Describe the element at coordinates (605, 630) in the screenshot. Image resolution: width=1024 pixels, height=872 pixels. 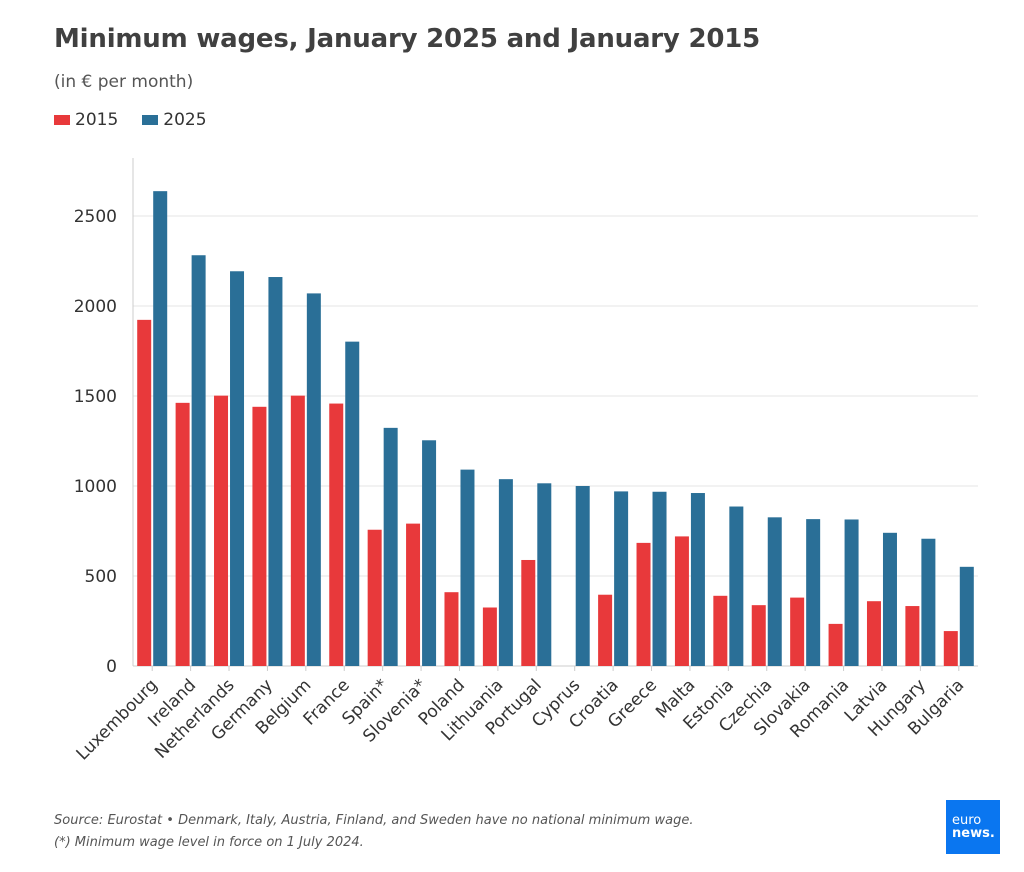
I see `bar-2015-croatia` at that location.